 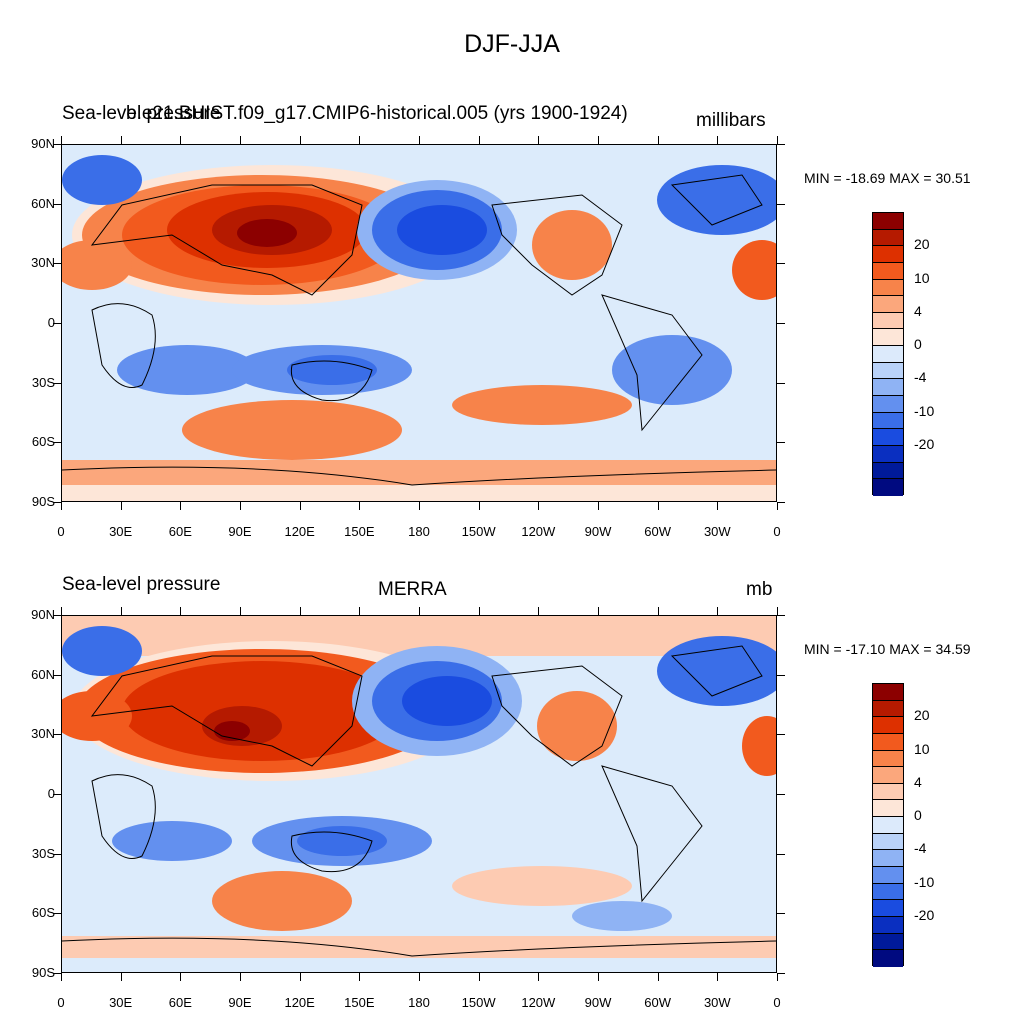 I want to click on lat-tick-label: 60N, so click(x=43, y=203).